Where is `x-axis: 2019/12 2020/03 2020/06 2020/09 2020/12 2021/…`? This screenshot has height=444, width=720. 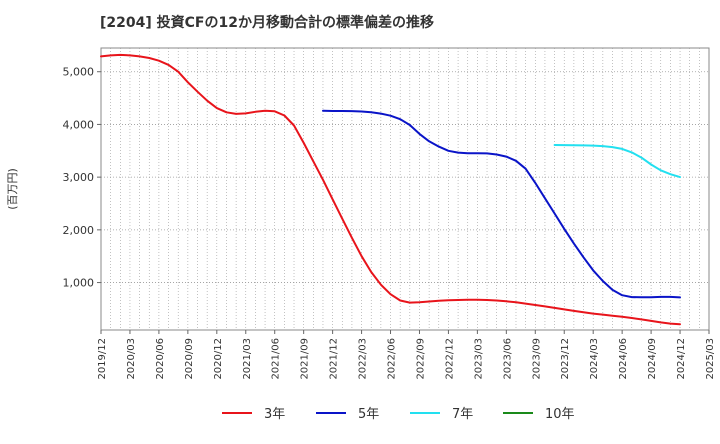 x-axis: 2019/12 2020/03 2020/06 2020/09 2020/12 2021/… is located at coordinates (406, 355).